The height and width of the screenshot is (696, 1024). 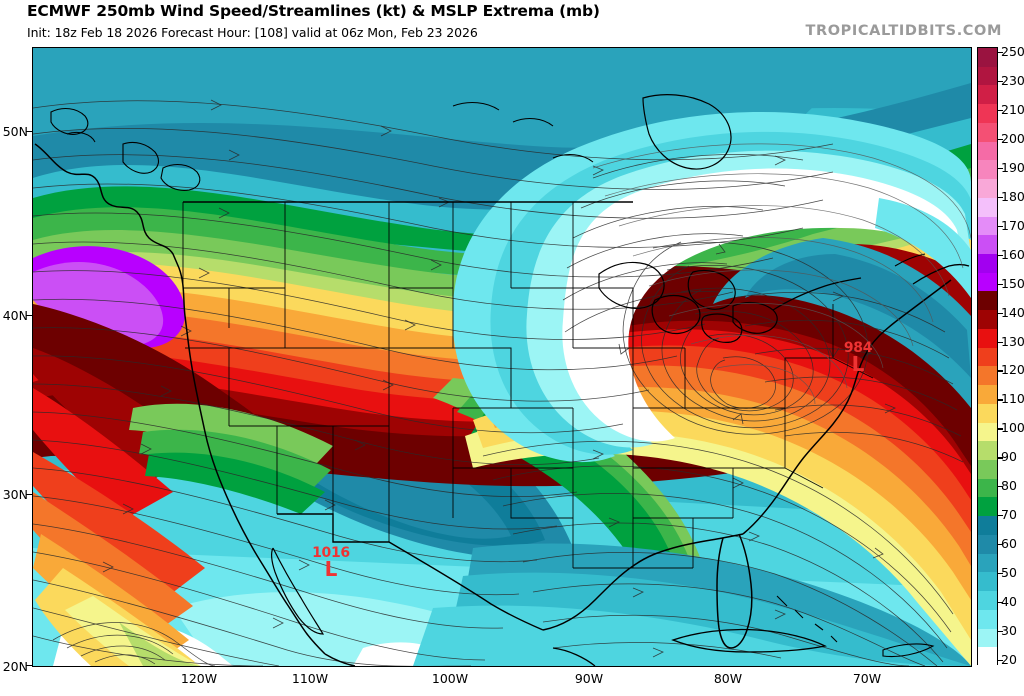 I want to click on lon-label-70w: 70W, so click(x=867, y=678).